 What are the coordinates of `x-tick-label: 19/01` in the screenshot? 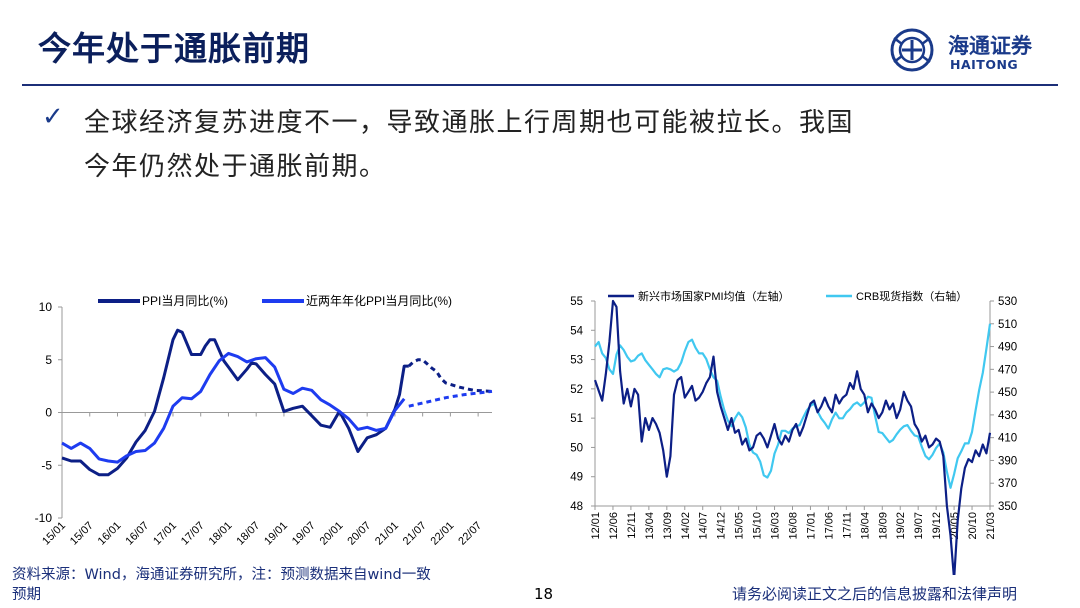 It's located at (276, 534).